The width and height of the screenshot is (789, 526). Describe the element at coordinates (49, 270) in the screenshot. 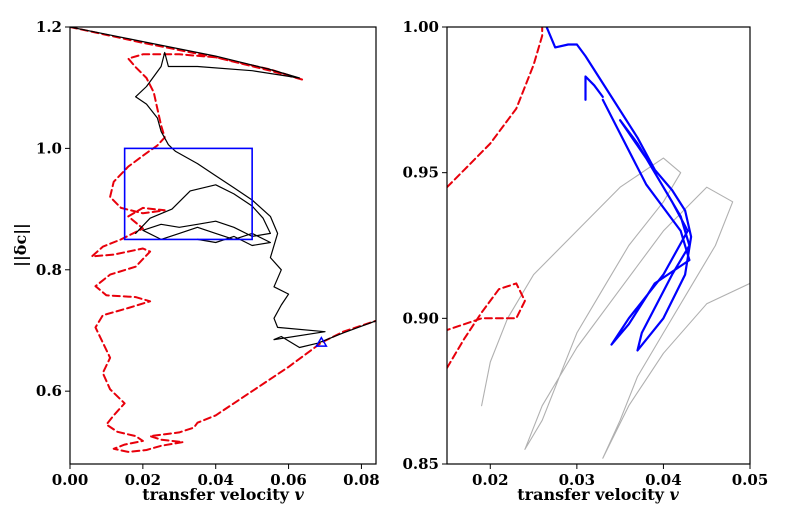

I see `left-ytick-label-1: 0.8` at that location.